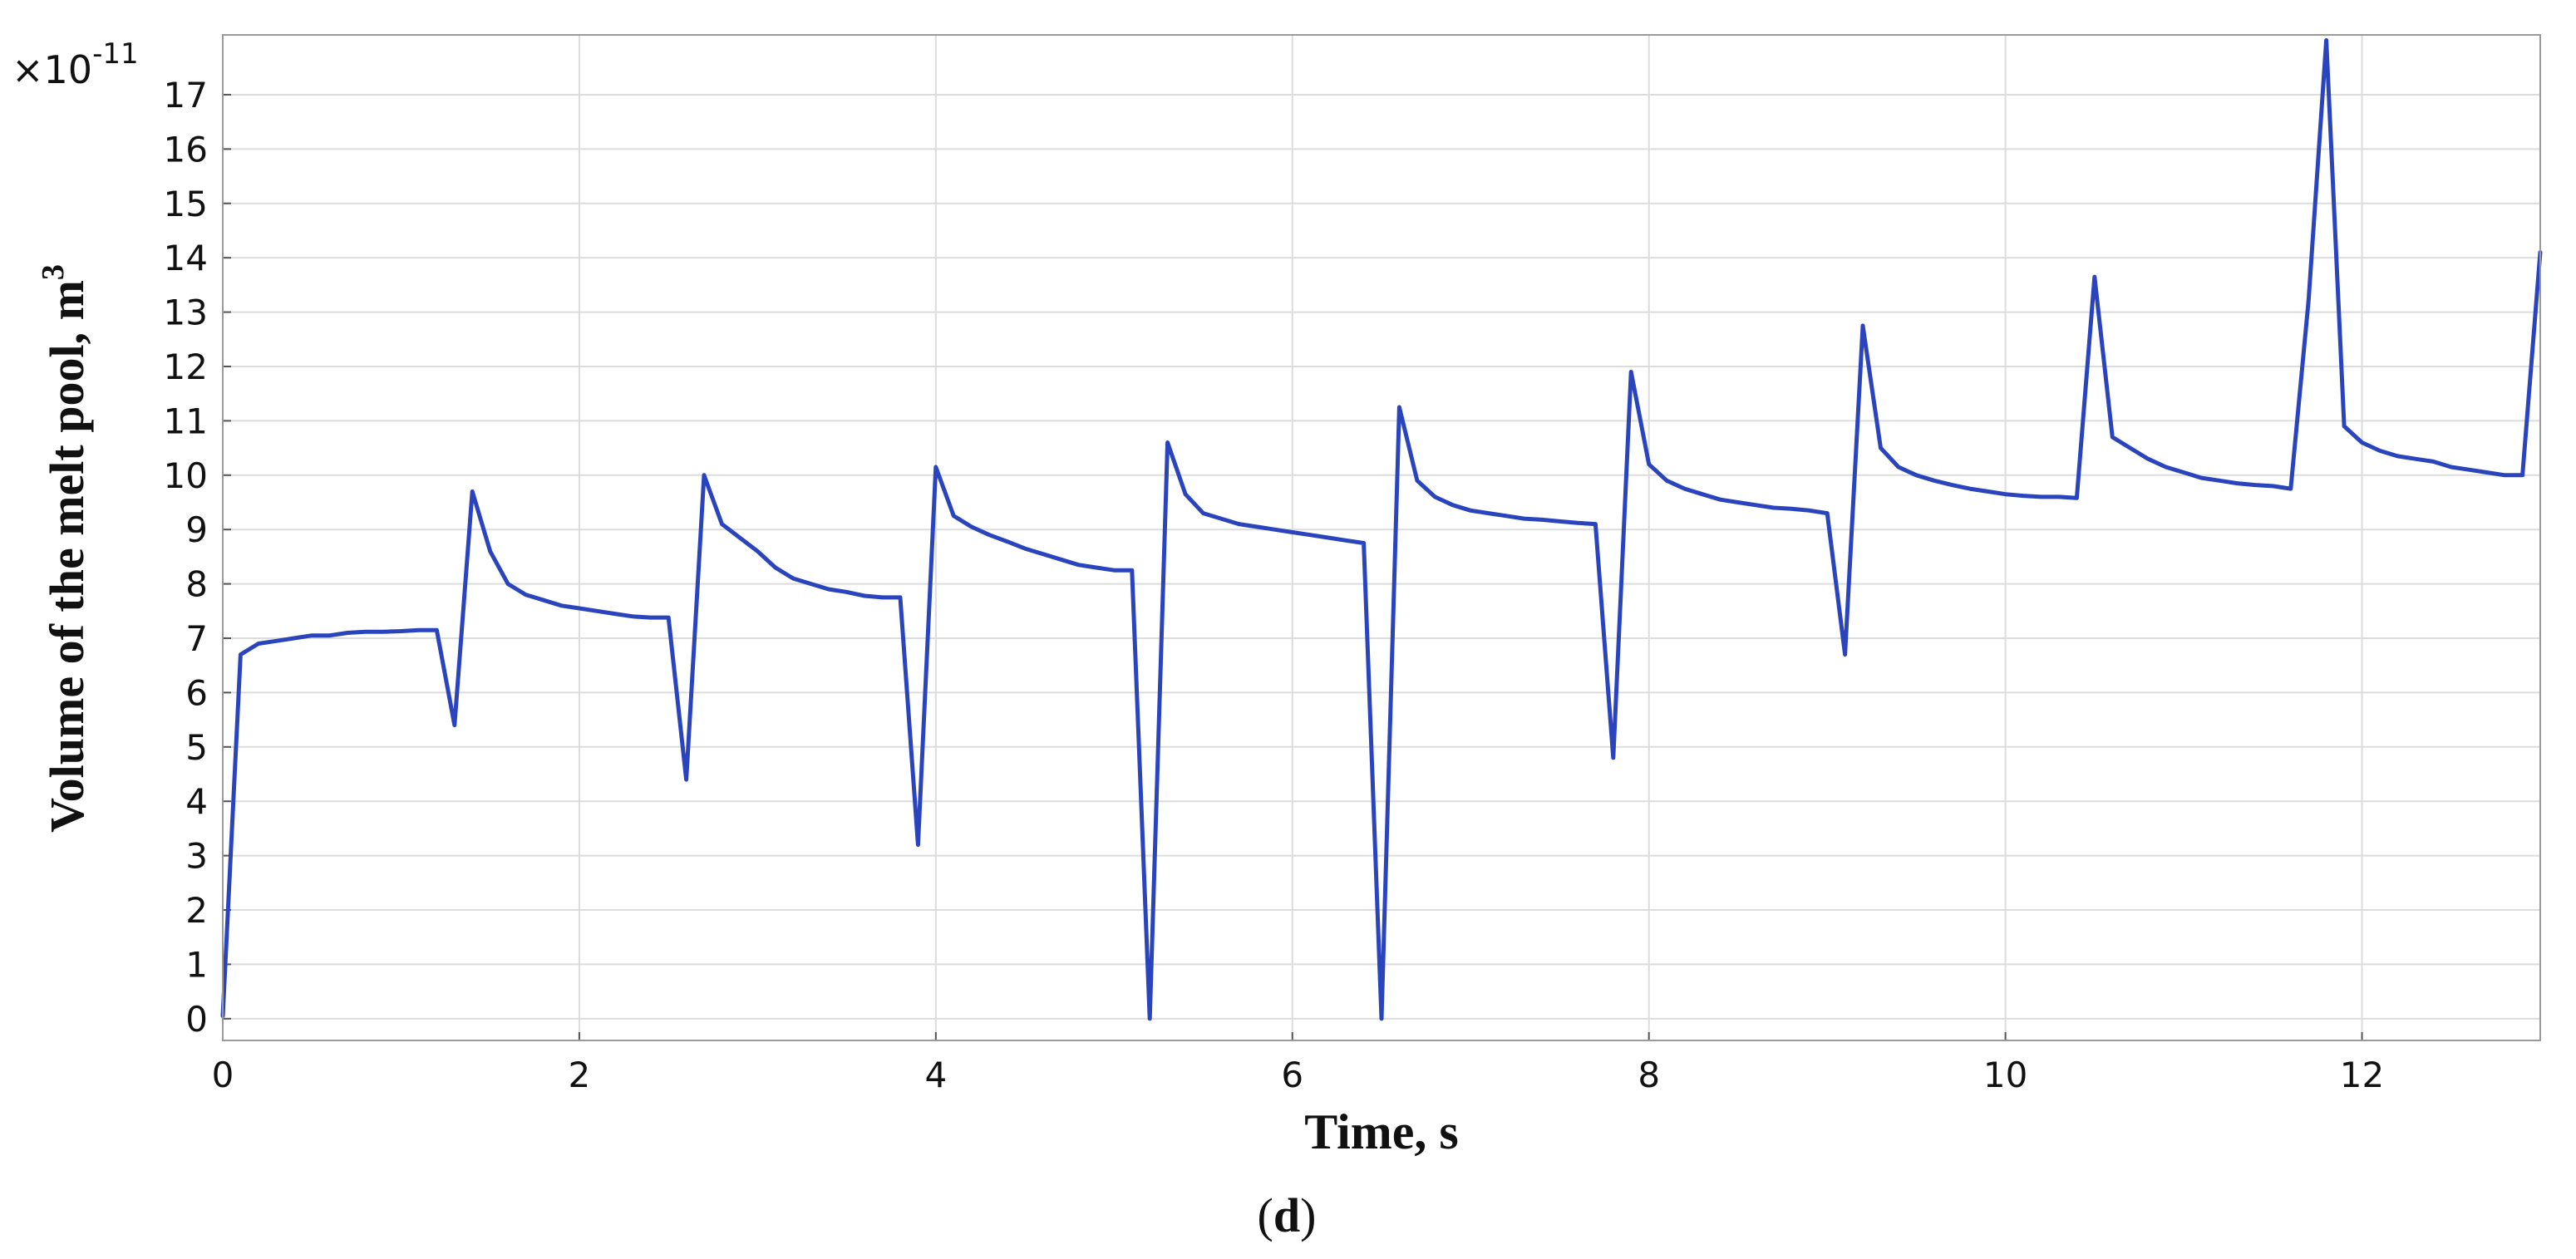  What do you see at coordinates (935, 1075) in the screenshot?
I see `x-tick-label: 4` at bounding box center [935, 1075].